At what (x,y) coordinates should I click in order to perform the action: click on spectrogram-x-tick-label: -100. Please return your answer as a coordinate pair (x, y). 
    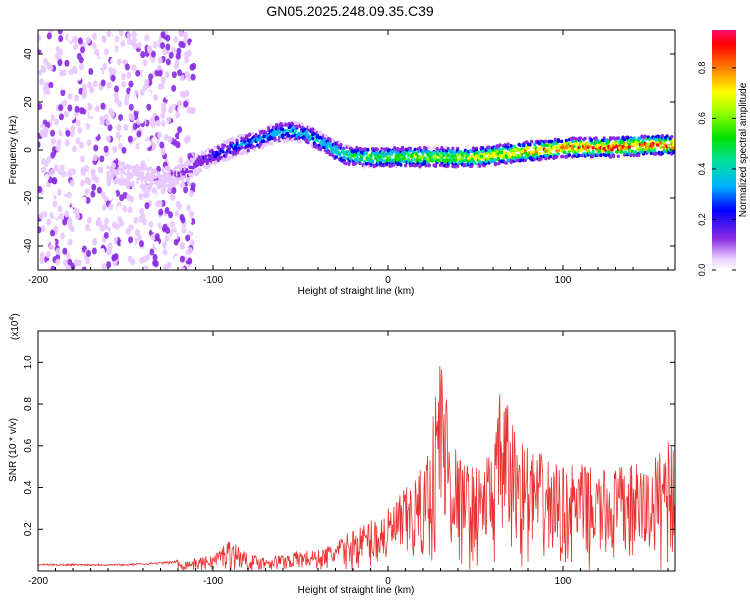
    Looking at the image, I should click on (213, 280).